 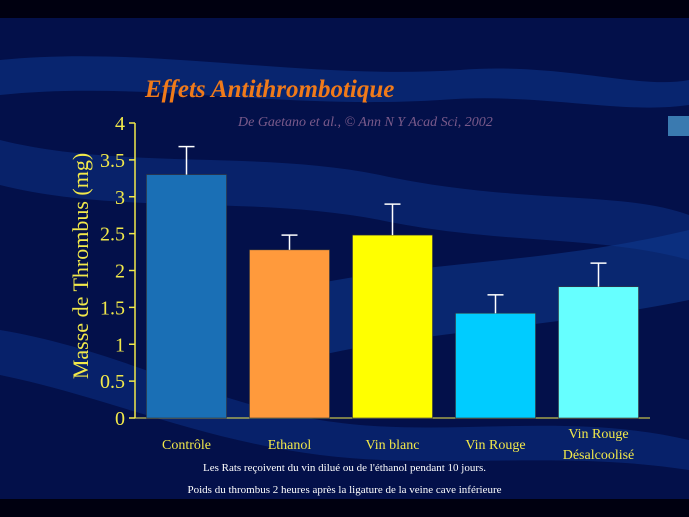 What do you see at coordinates (290, 445) in the screenshot?
I see `x-tick-label: Ethanol` at bounding box center [290, 445].